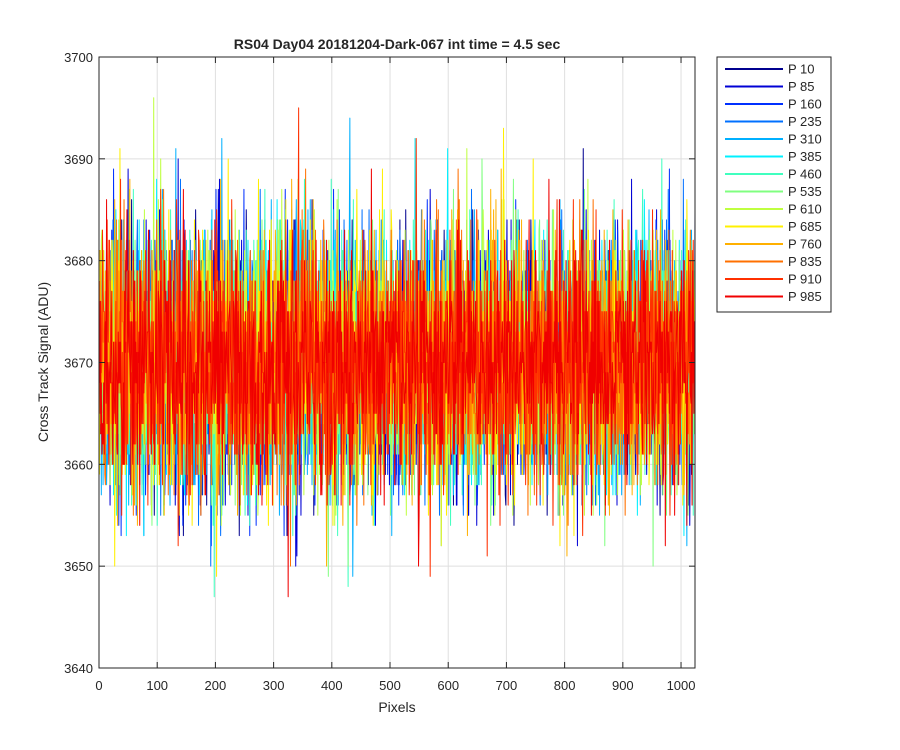 The height and width of the screenshot is (750, 900). I want to click on x-tick-label: 100, so click(157, 685).